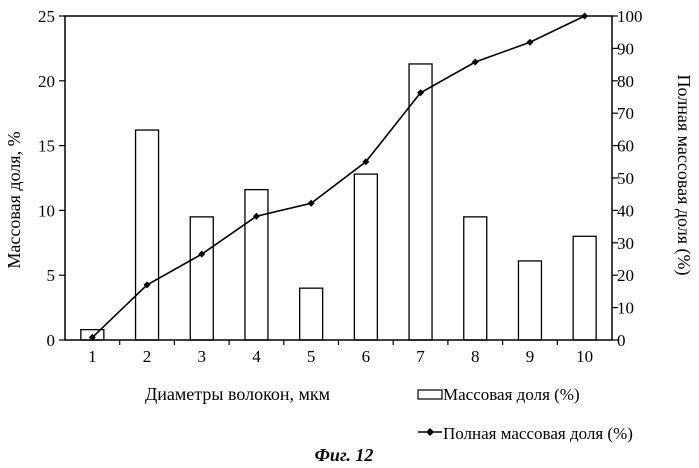  I want to click on x-axis-title: Диаметры волокон, мкм, so click(237, 394).